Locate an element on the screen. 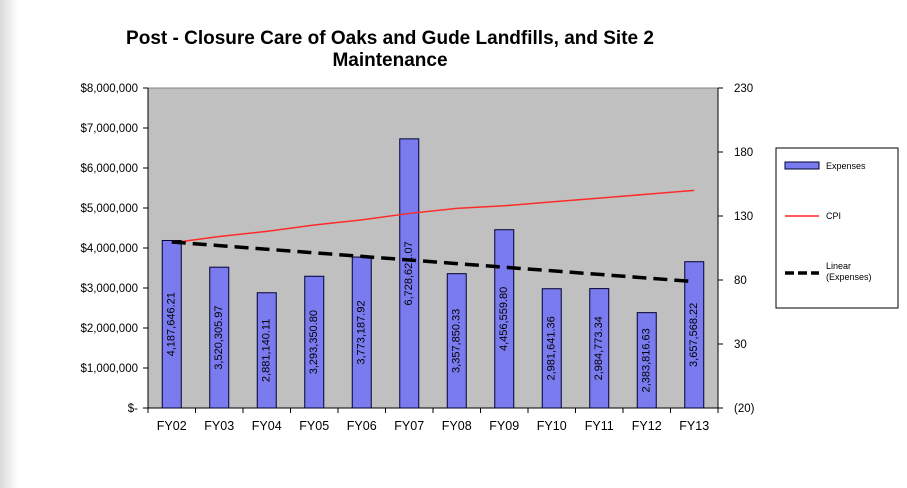  expense-bar-data-label: 4,456,559.80 is located at coordinates (504, 319).